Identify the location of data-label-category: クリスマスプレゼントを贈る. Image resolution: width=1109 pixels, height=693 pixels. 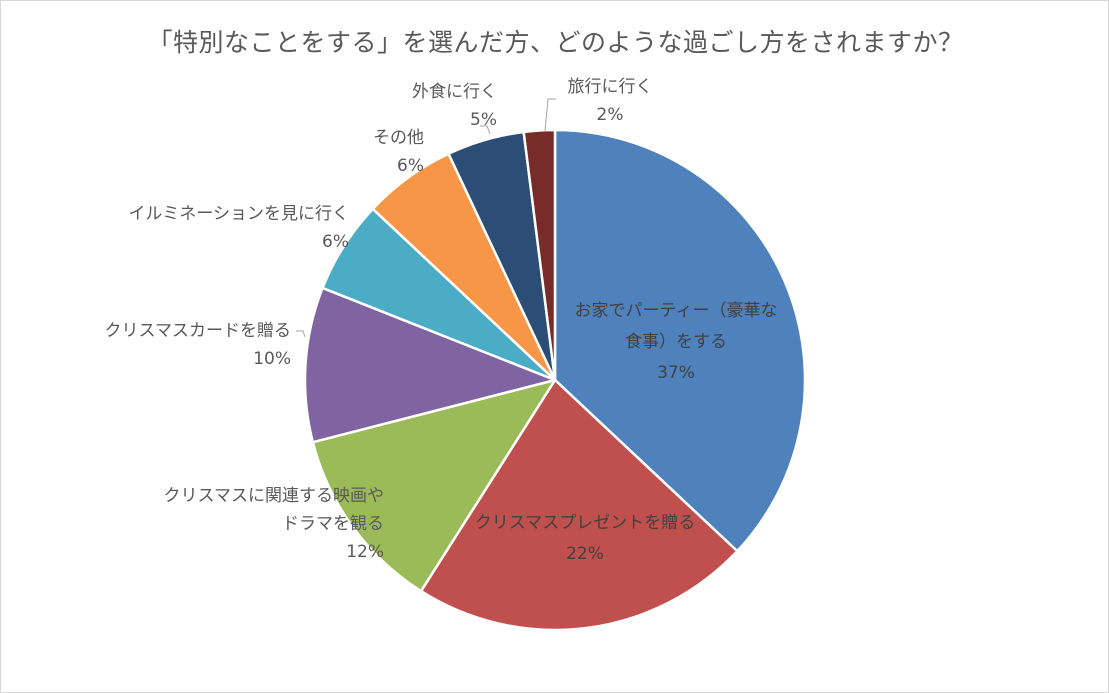
(585, 523).